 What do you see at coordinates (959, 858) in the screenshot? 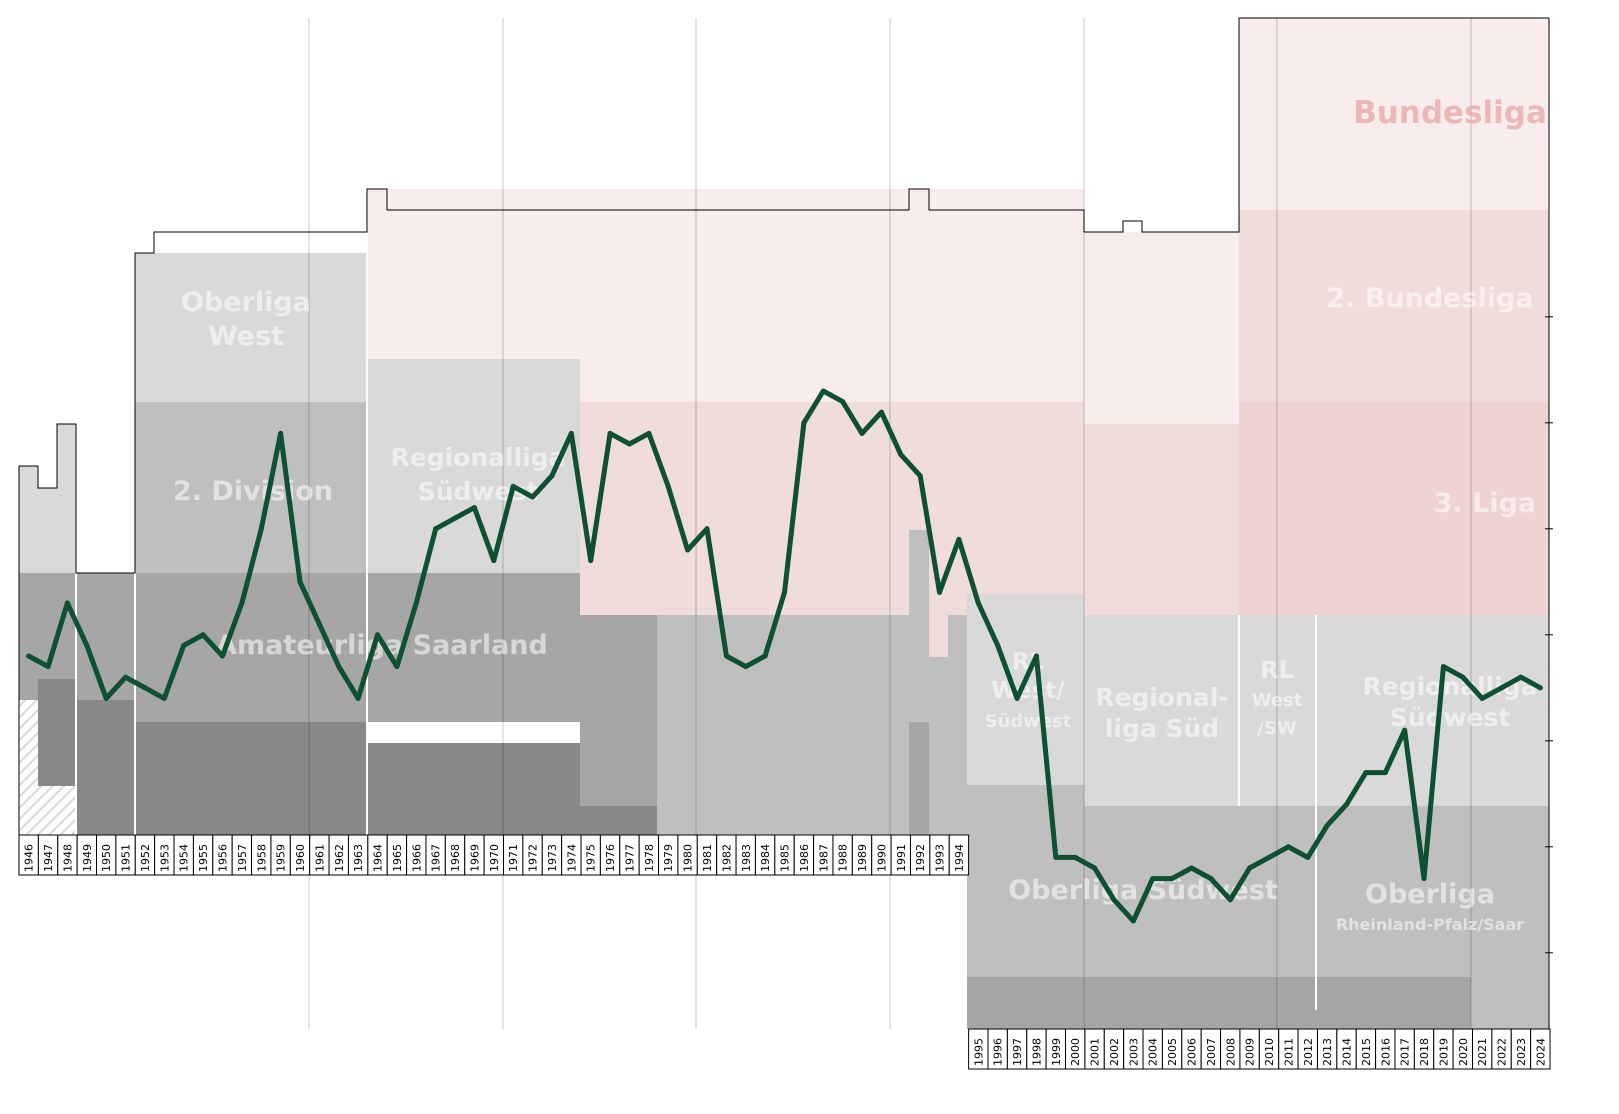
I see `year-tick-label: 1994` at bounding box center [959, 858].